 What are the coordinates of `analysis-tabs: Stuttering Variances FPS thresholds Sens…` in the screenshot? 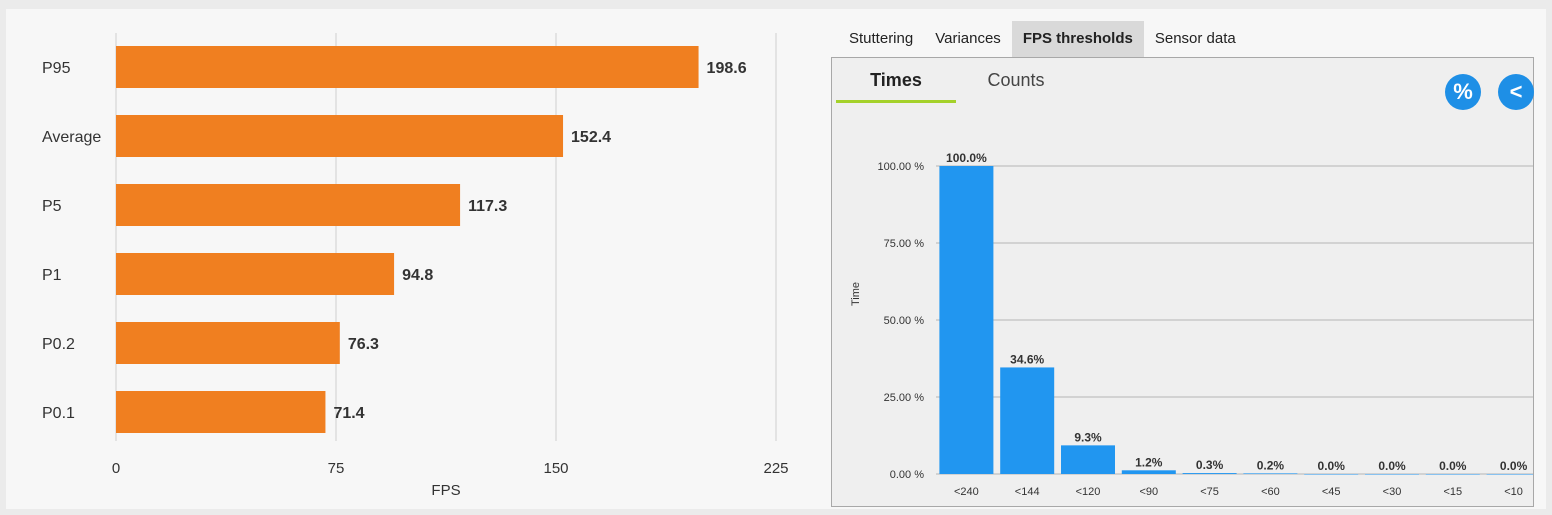 It's located at (1042, 39).